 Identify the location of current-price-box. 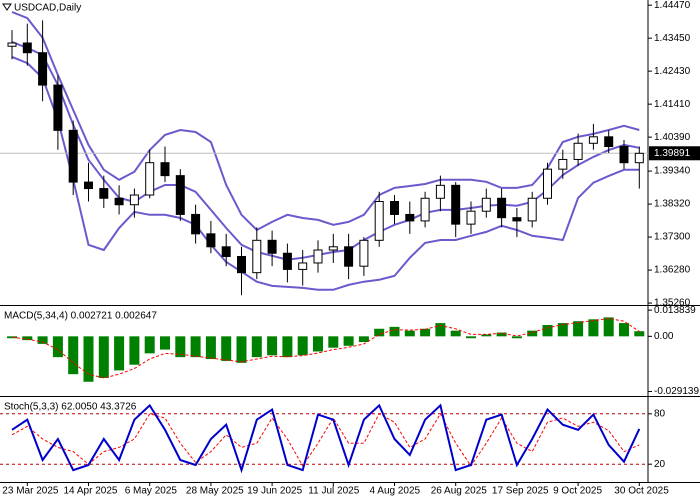
(674, 153).